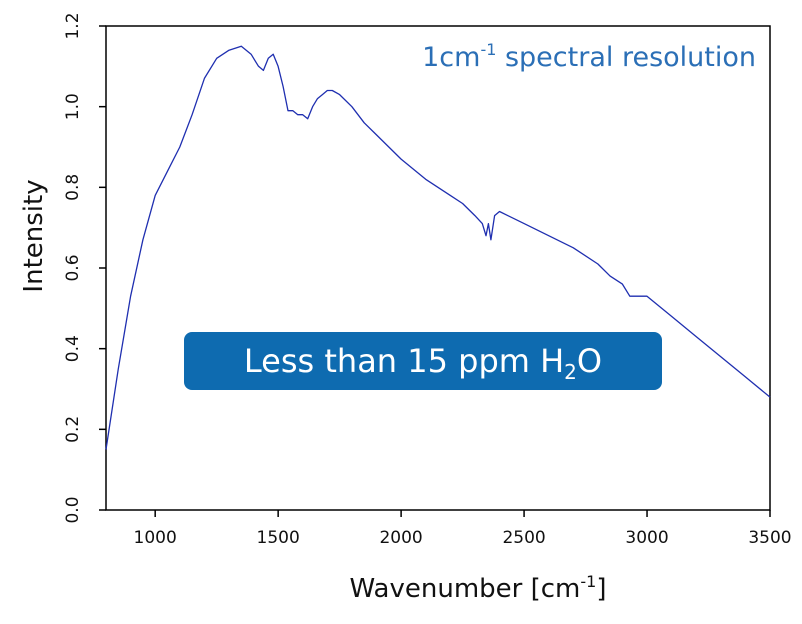 The height and width of the screenshot is (624, 802). Describe the element at coordinates (73, 348) in the screenshot. I see `y-tick-label: 0.4` at that location.